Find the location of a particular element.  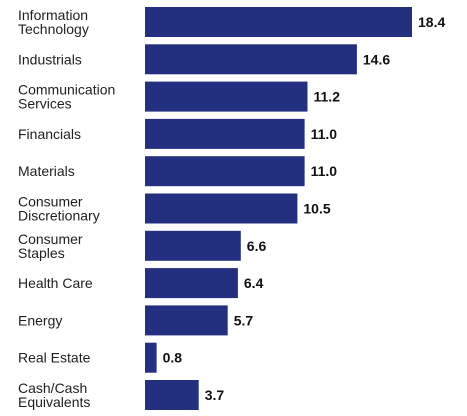

value-label: 0.8 is located at coordinates (173, 358).